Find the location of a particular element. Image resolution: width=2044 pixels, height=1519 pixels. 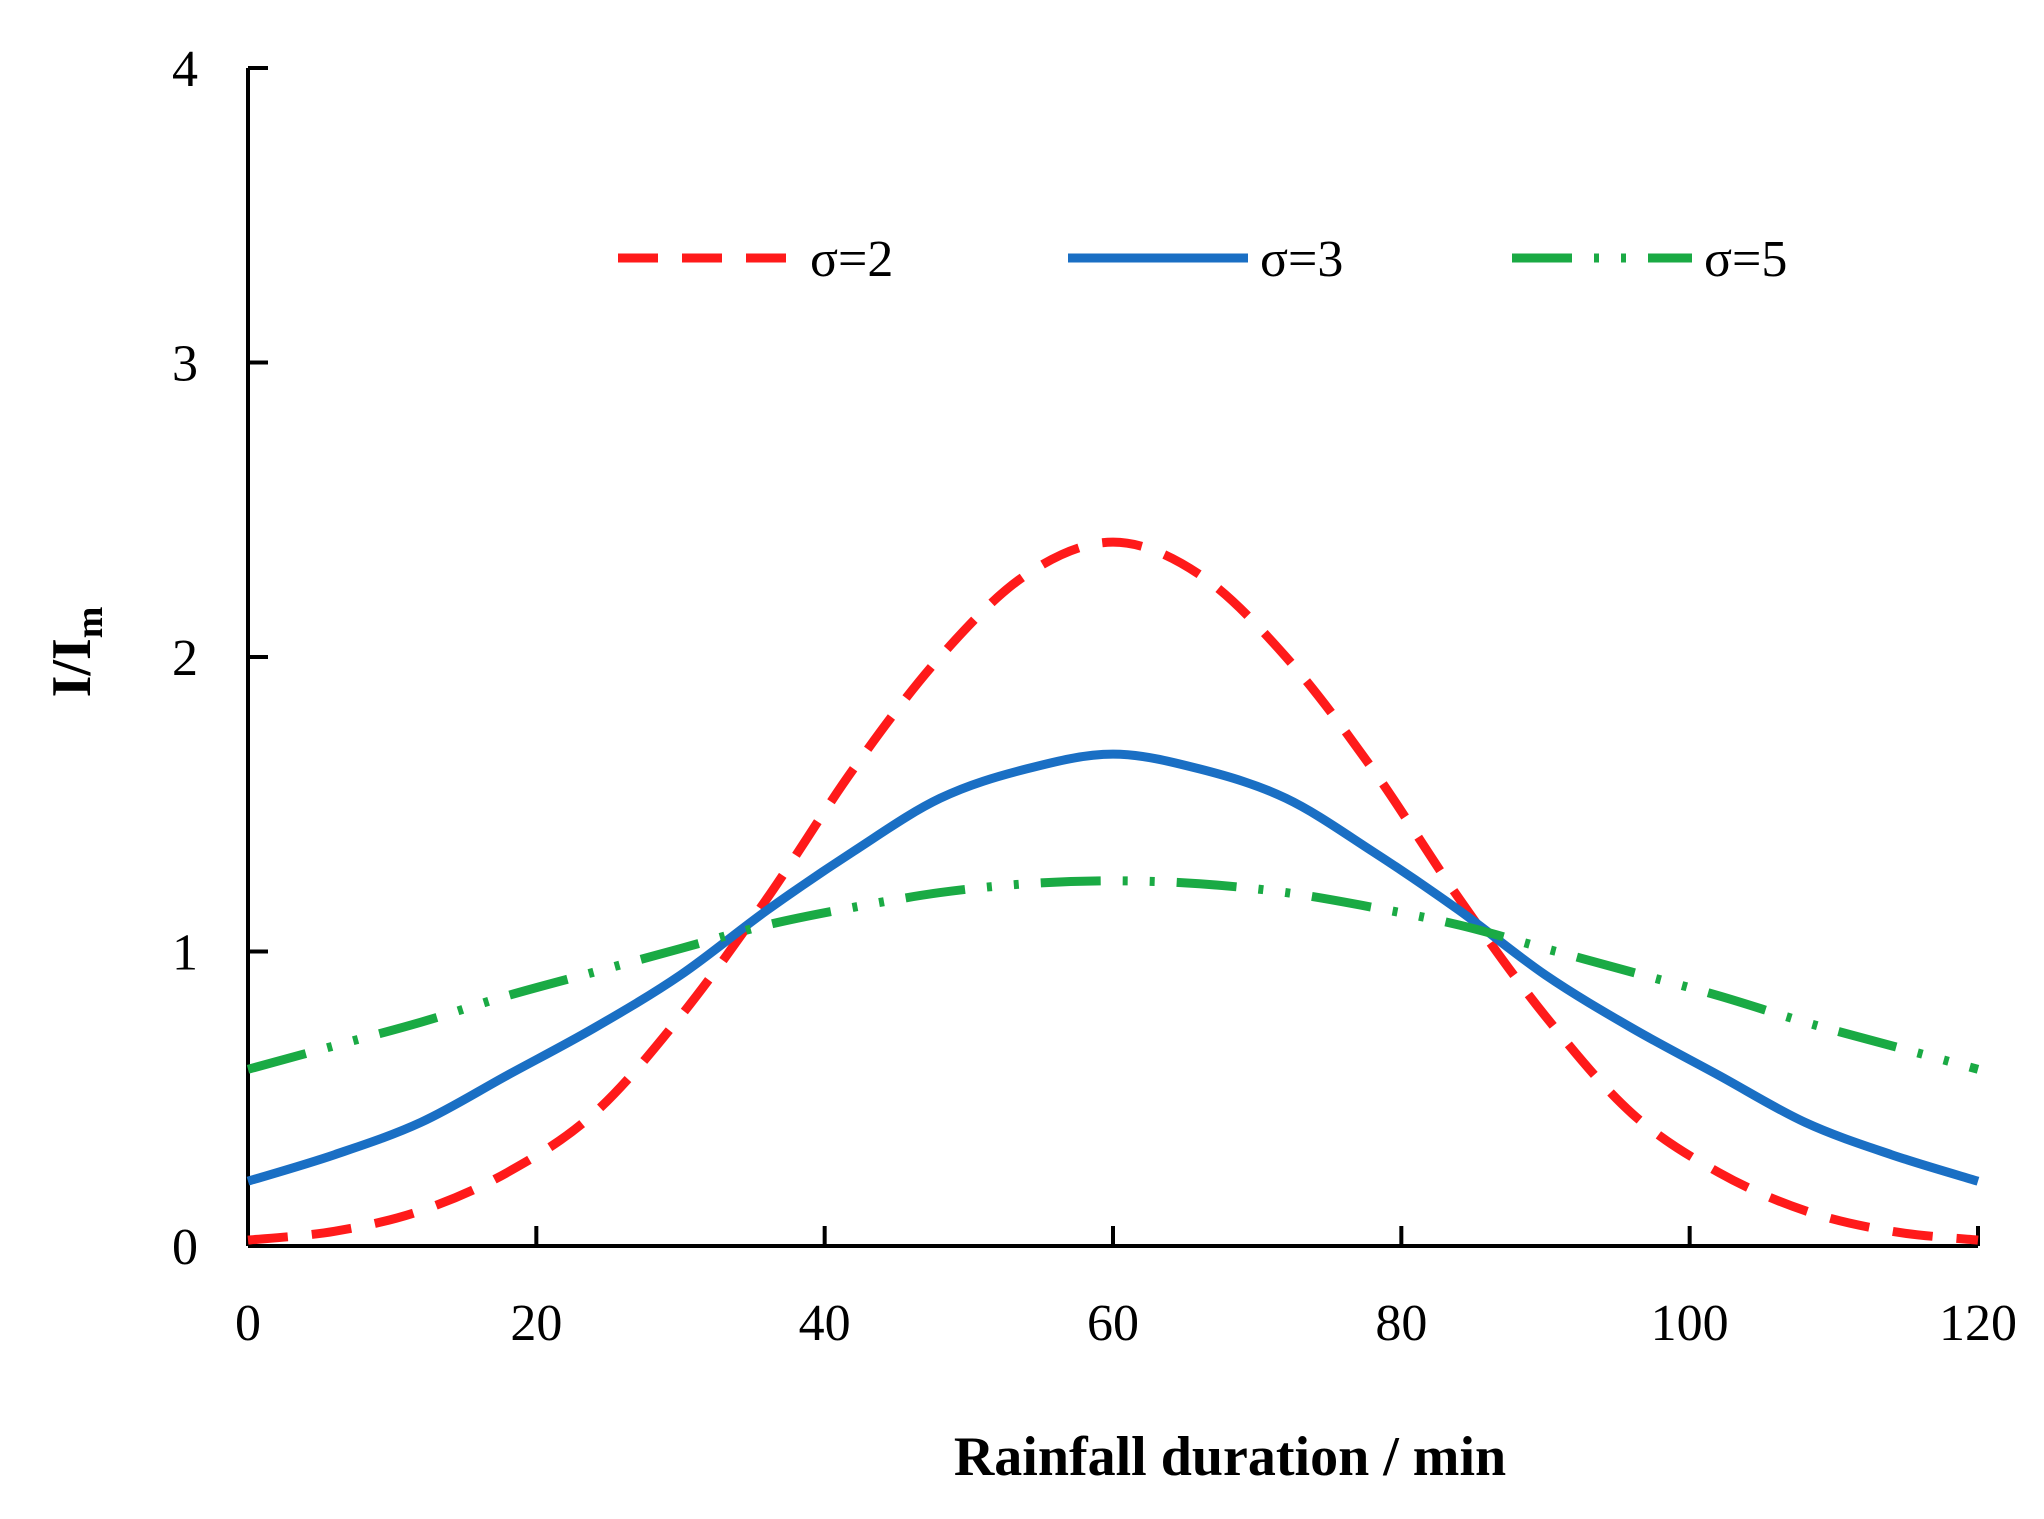

legend-label-2: σ=3 is located at coordinates (1301, 259).